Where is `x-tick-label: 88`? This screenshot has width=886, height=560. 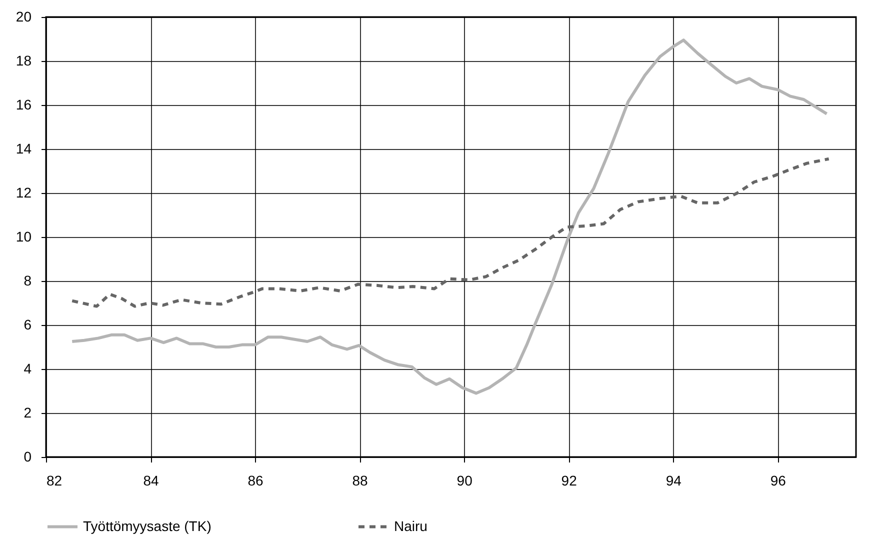
x-tick-label: 88 is located at coordinates (360, 480).